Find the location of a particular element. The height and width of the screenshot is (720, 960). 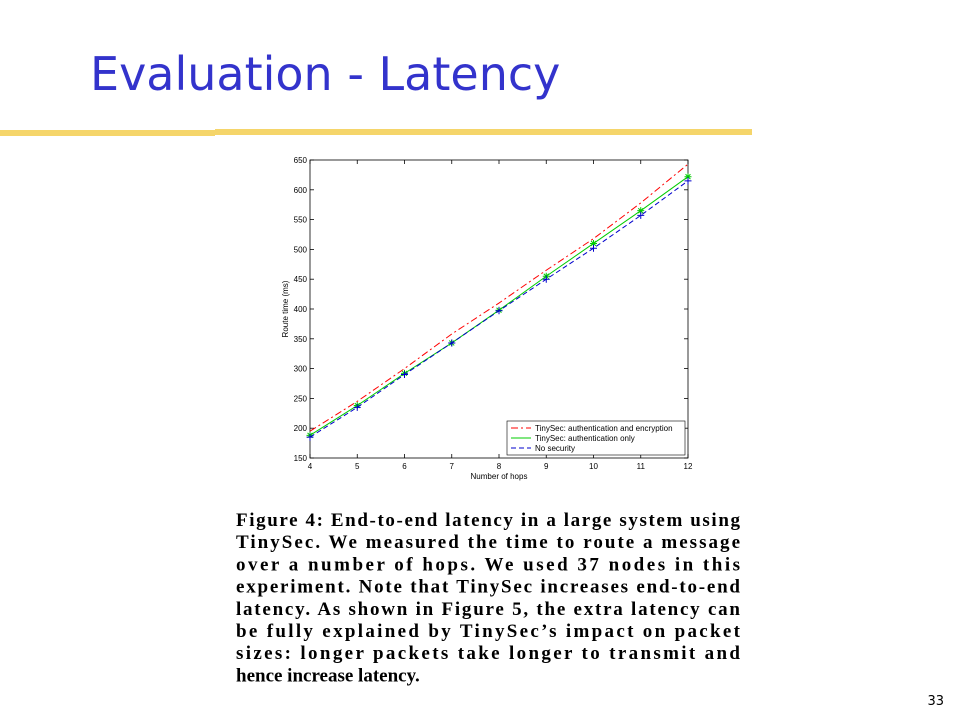

x-tick-label: 10 is located at coordinates (593, 466).